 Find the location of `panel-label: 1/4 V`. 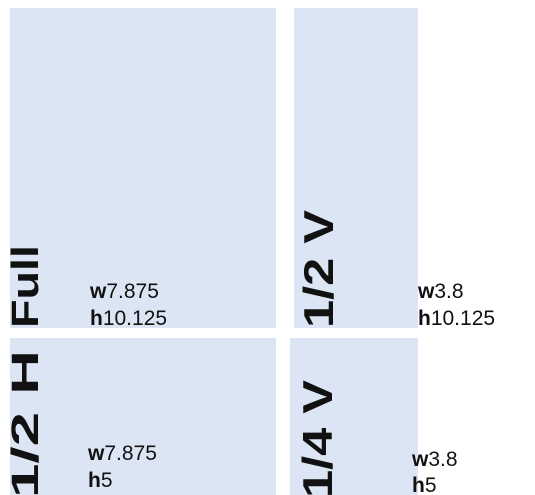

panel-label: 1/4 V is located at coordinates (317, 437).